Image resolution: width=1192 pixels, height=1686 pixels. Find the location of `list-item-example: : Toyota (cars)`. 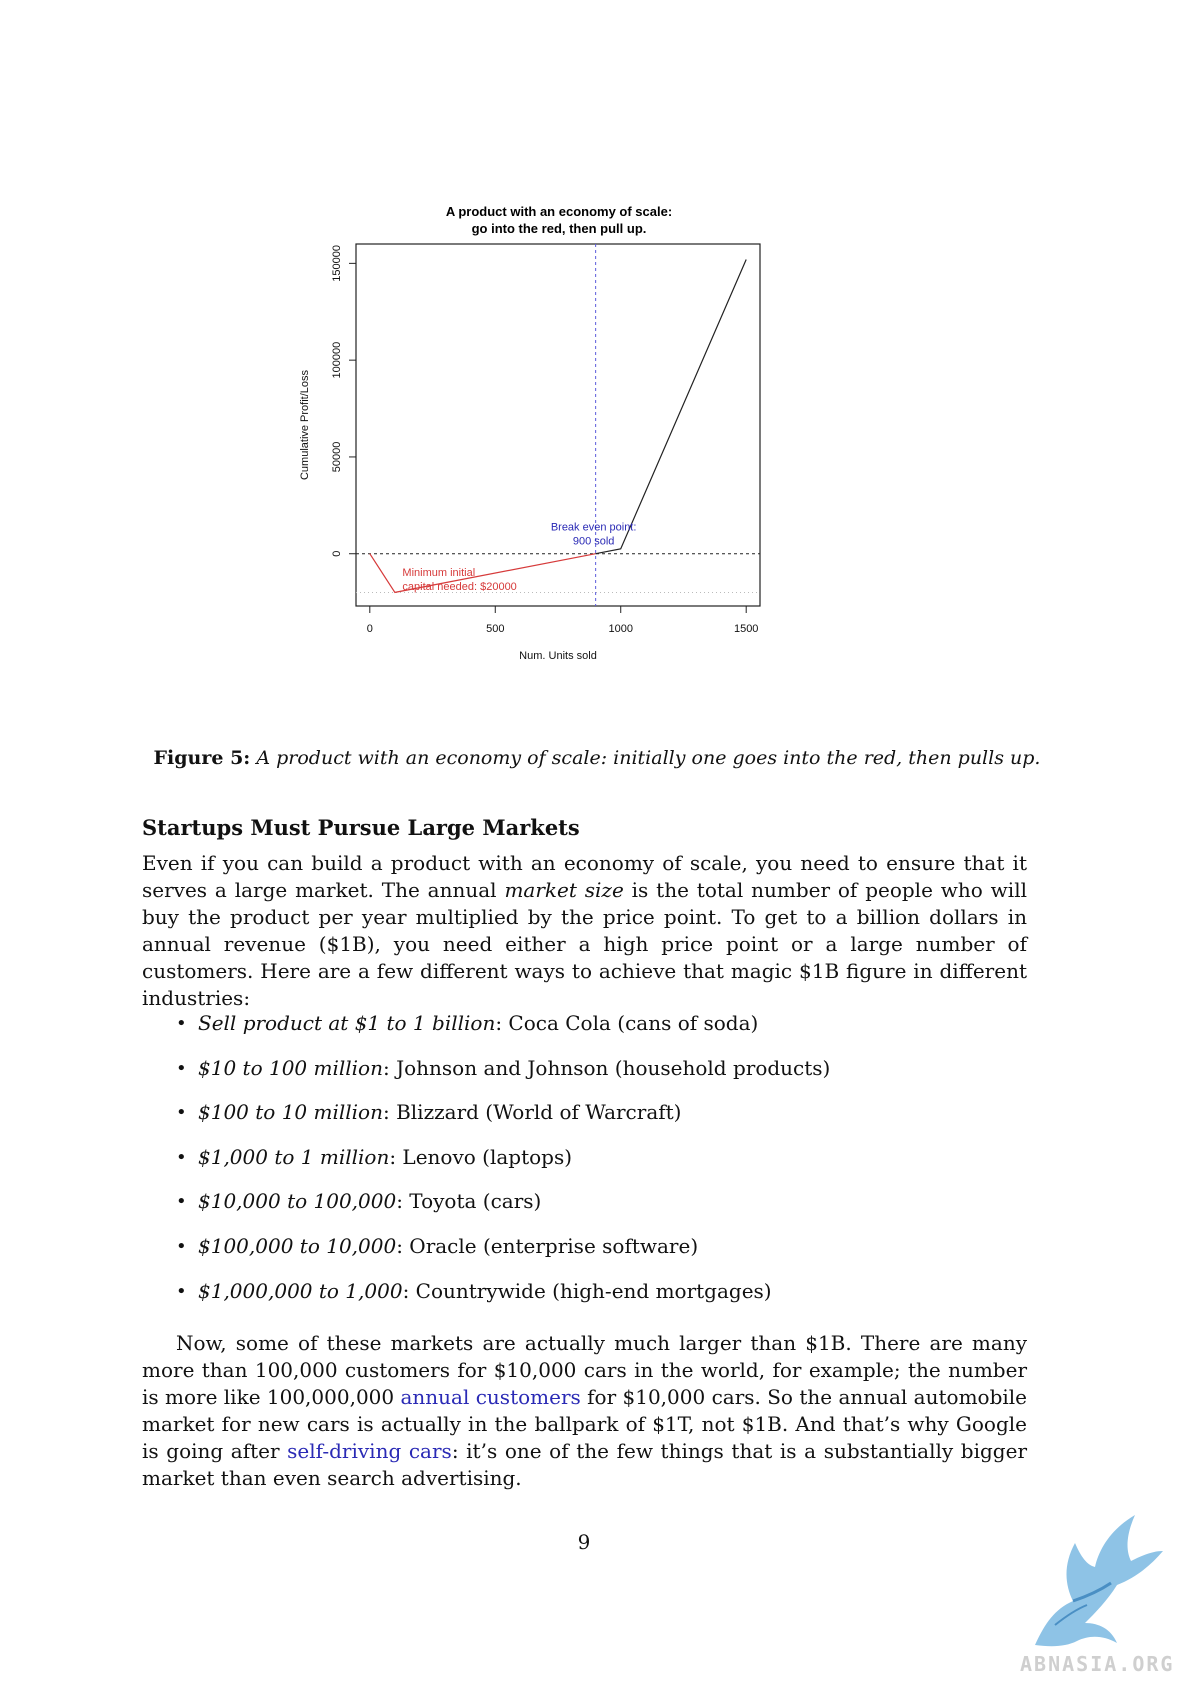

list-item-example: : Toyota (cars) is located at coordinates (469, 1201).